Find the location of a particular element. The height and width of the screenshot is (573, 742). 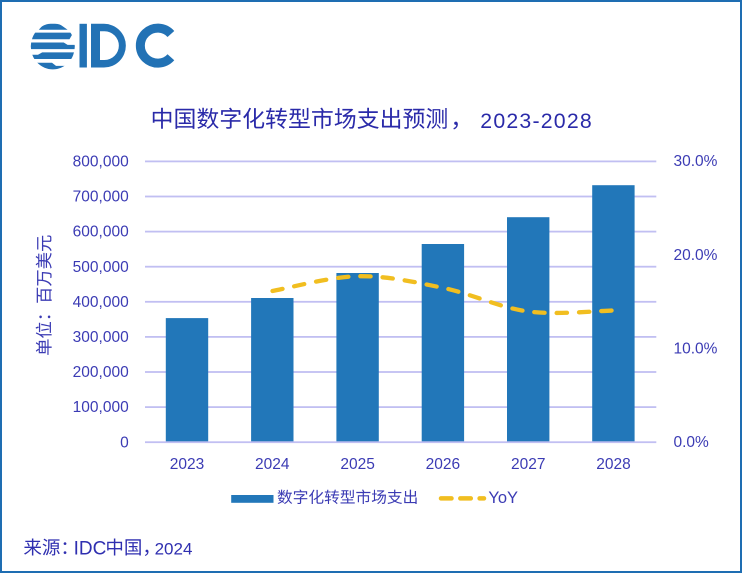

svg-text: 0.0% is located at coordinates (692, 442).